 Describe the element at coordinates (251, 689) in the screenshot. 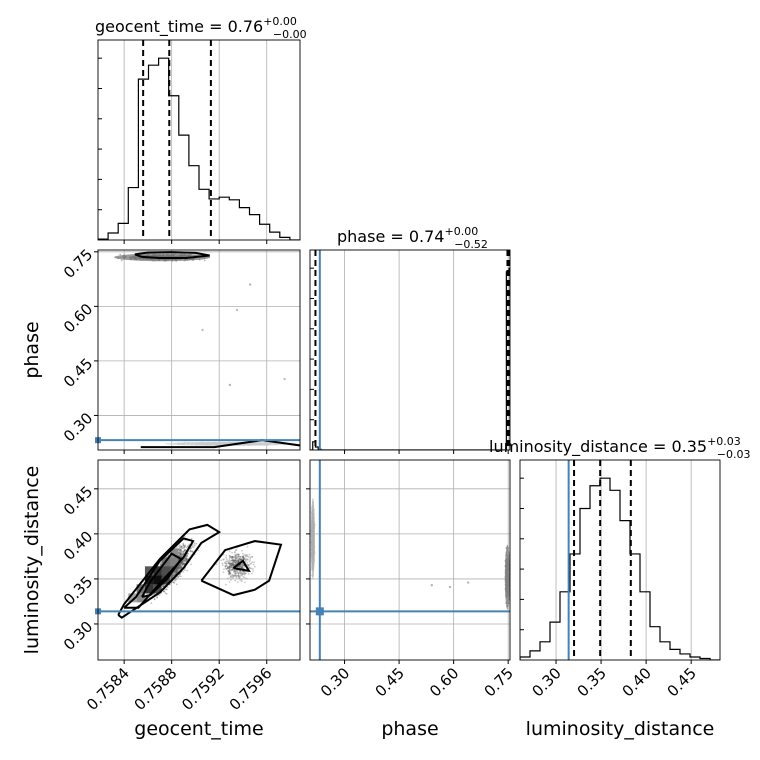

I see `xtick-label-p3-3: 0.7596` at that location.